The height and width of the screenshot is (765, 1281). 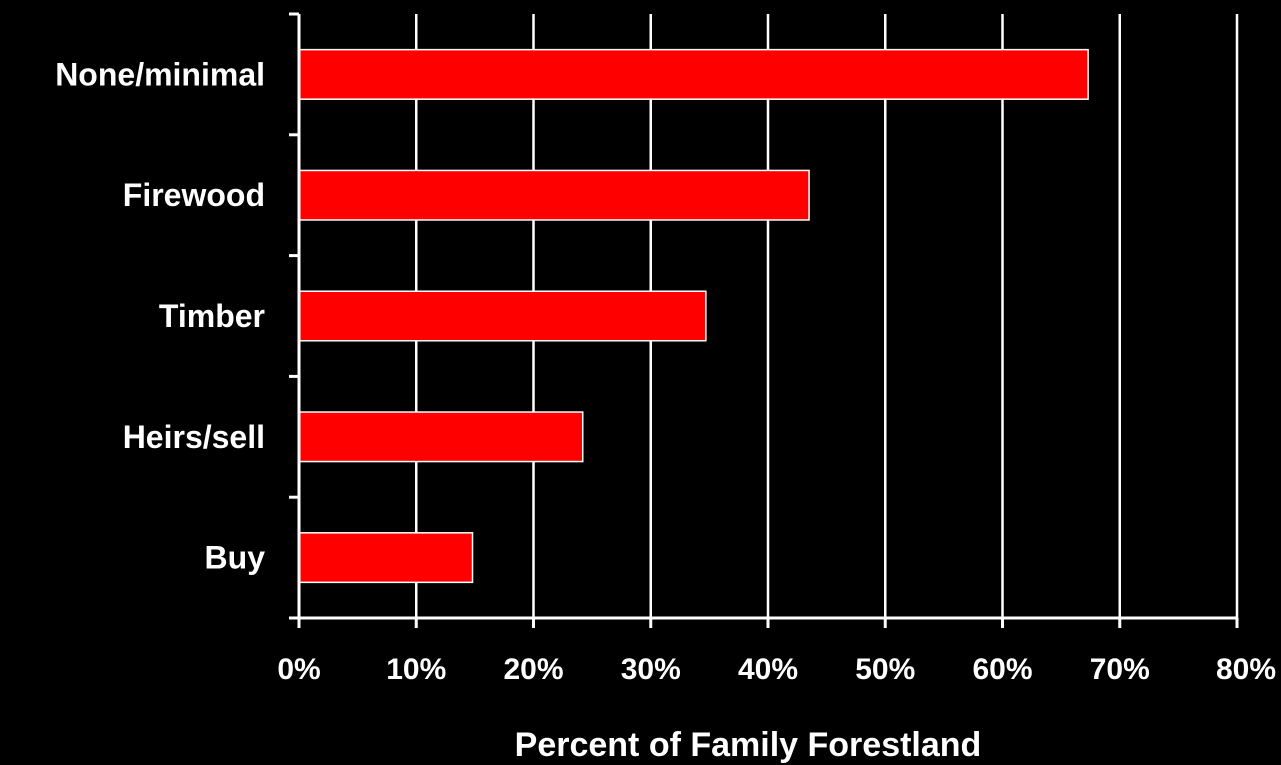 I want to click on category-label-1: Firewood, so click(x=194, y=195).